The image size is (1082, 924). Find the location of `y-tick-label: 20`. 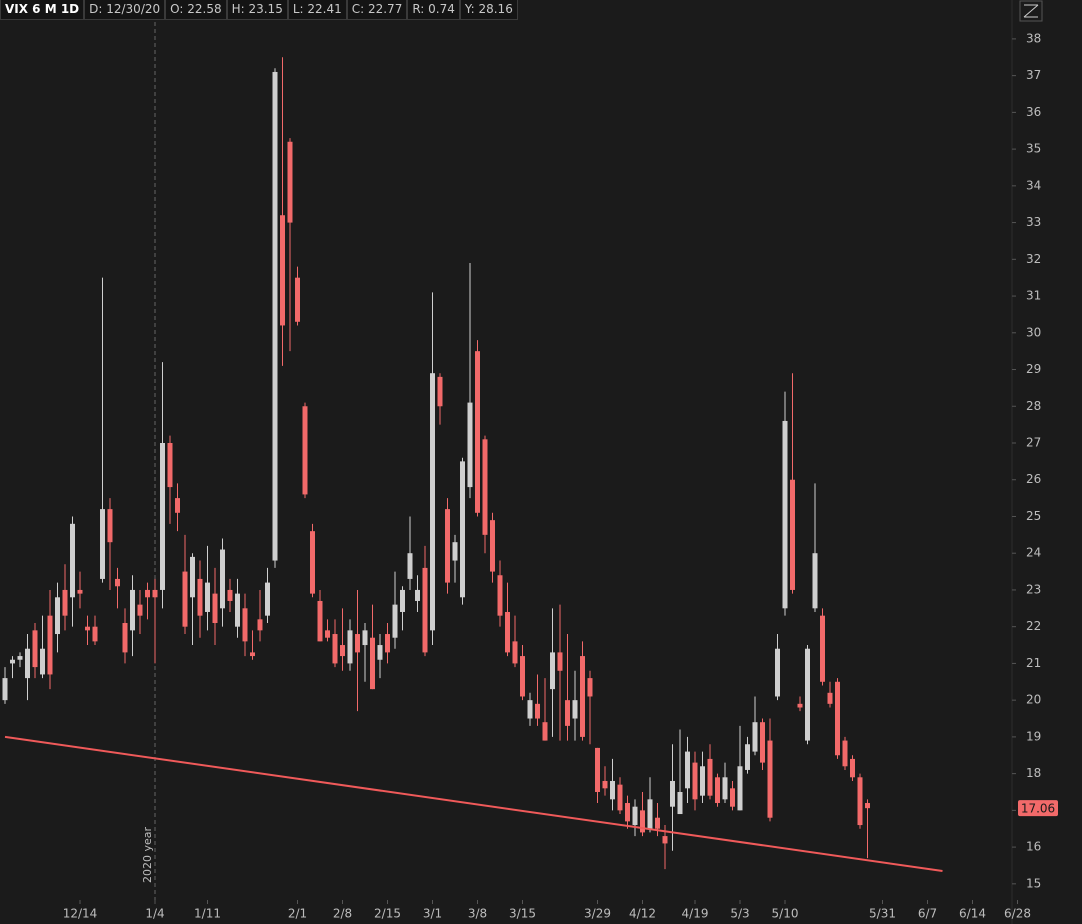

y-tick-label: 20 is located at coordinates (1033, 700).